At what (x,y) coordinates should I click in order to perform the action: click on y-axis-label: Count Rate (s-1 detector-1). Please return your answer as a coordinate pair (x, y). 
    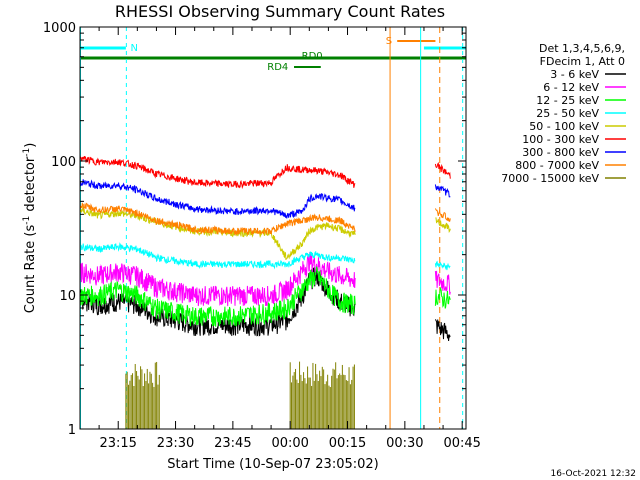
    Looking at the image, I should click on (30, 228).